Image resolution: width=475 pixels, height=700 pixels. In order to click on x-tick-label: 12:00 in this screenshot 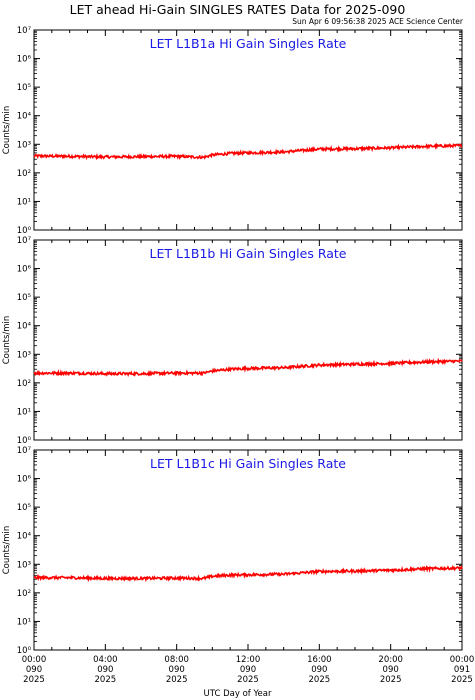, I will do `click(248, 660)`.